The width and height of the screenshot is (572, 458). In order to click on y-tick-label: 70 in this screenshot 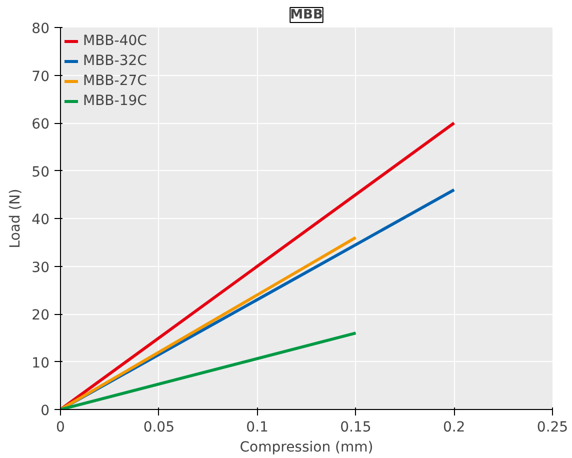, I will do `click(41, 76)`.